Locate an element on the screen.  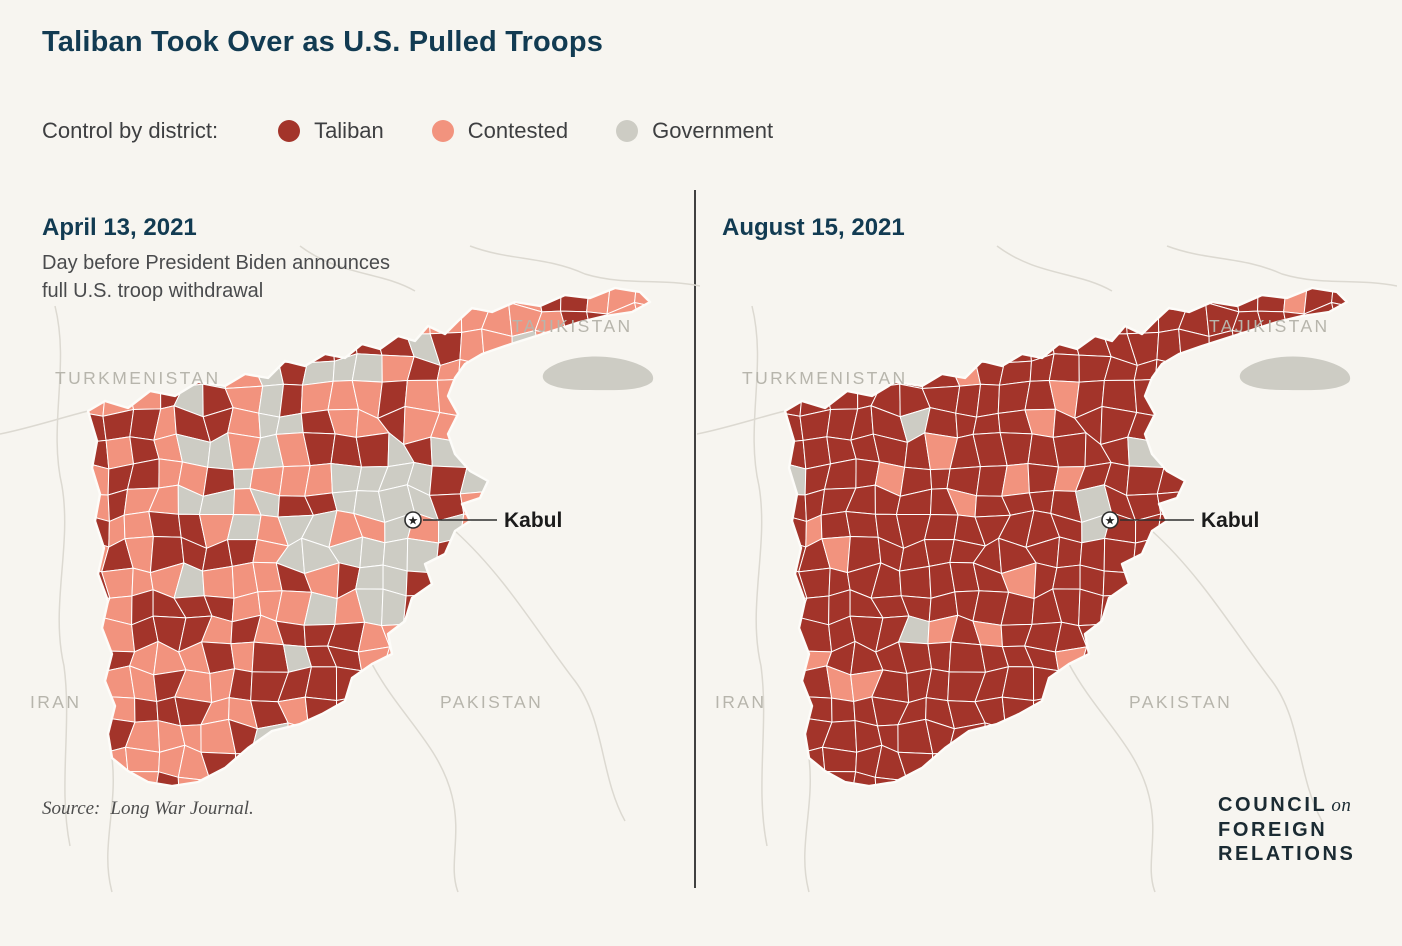
legend-item-government: Government is located at coordinates (694, 131).